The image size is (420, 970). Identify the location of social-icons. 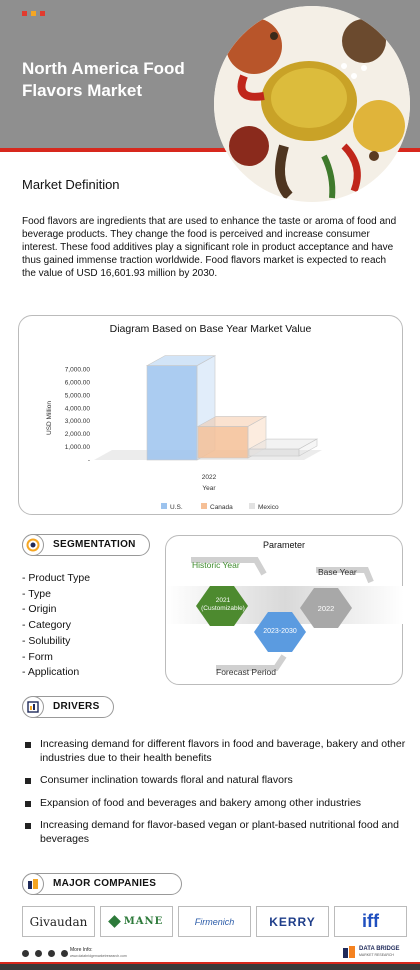
(45, 953).